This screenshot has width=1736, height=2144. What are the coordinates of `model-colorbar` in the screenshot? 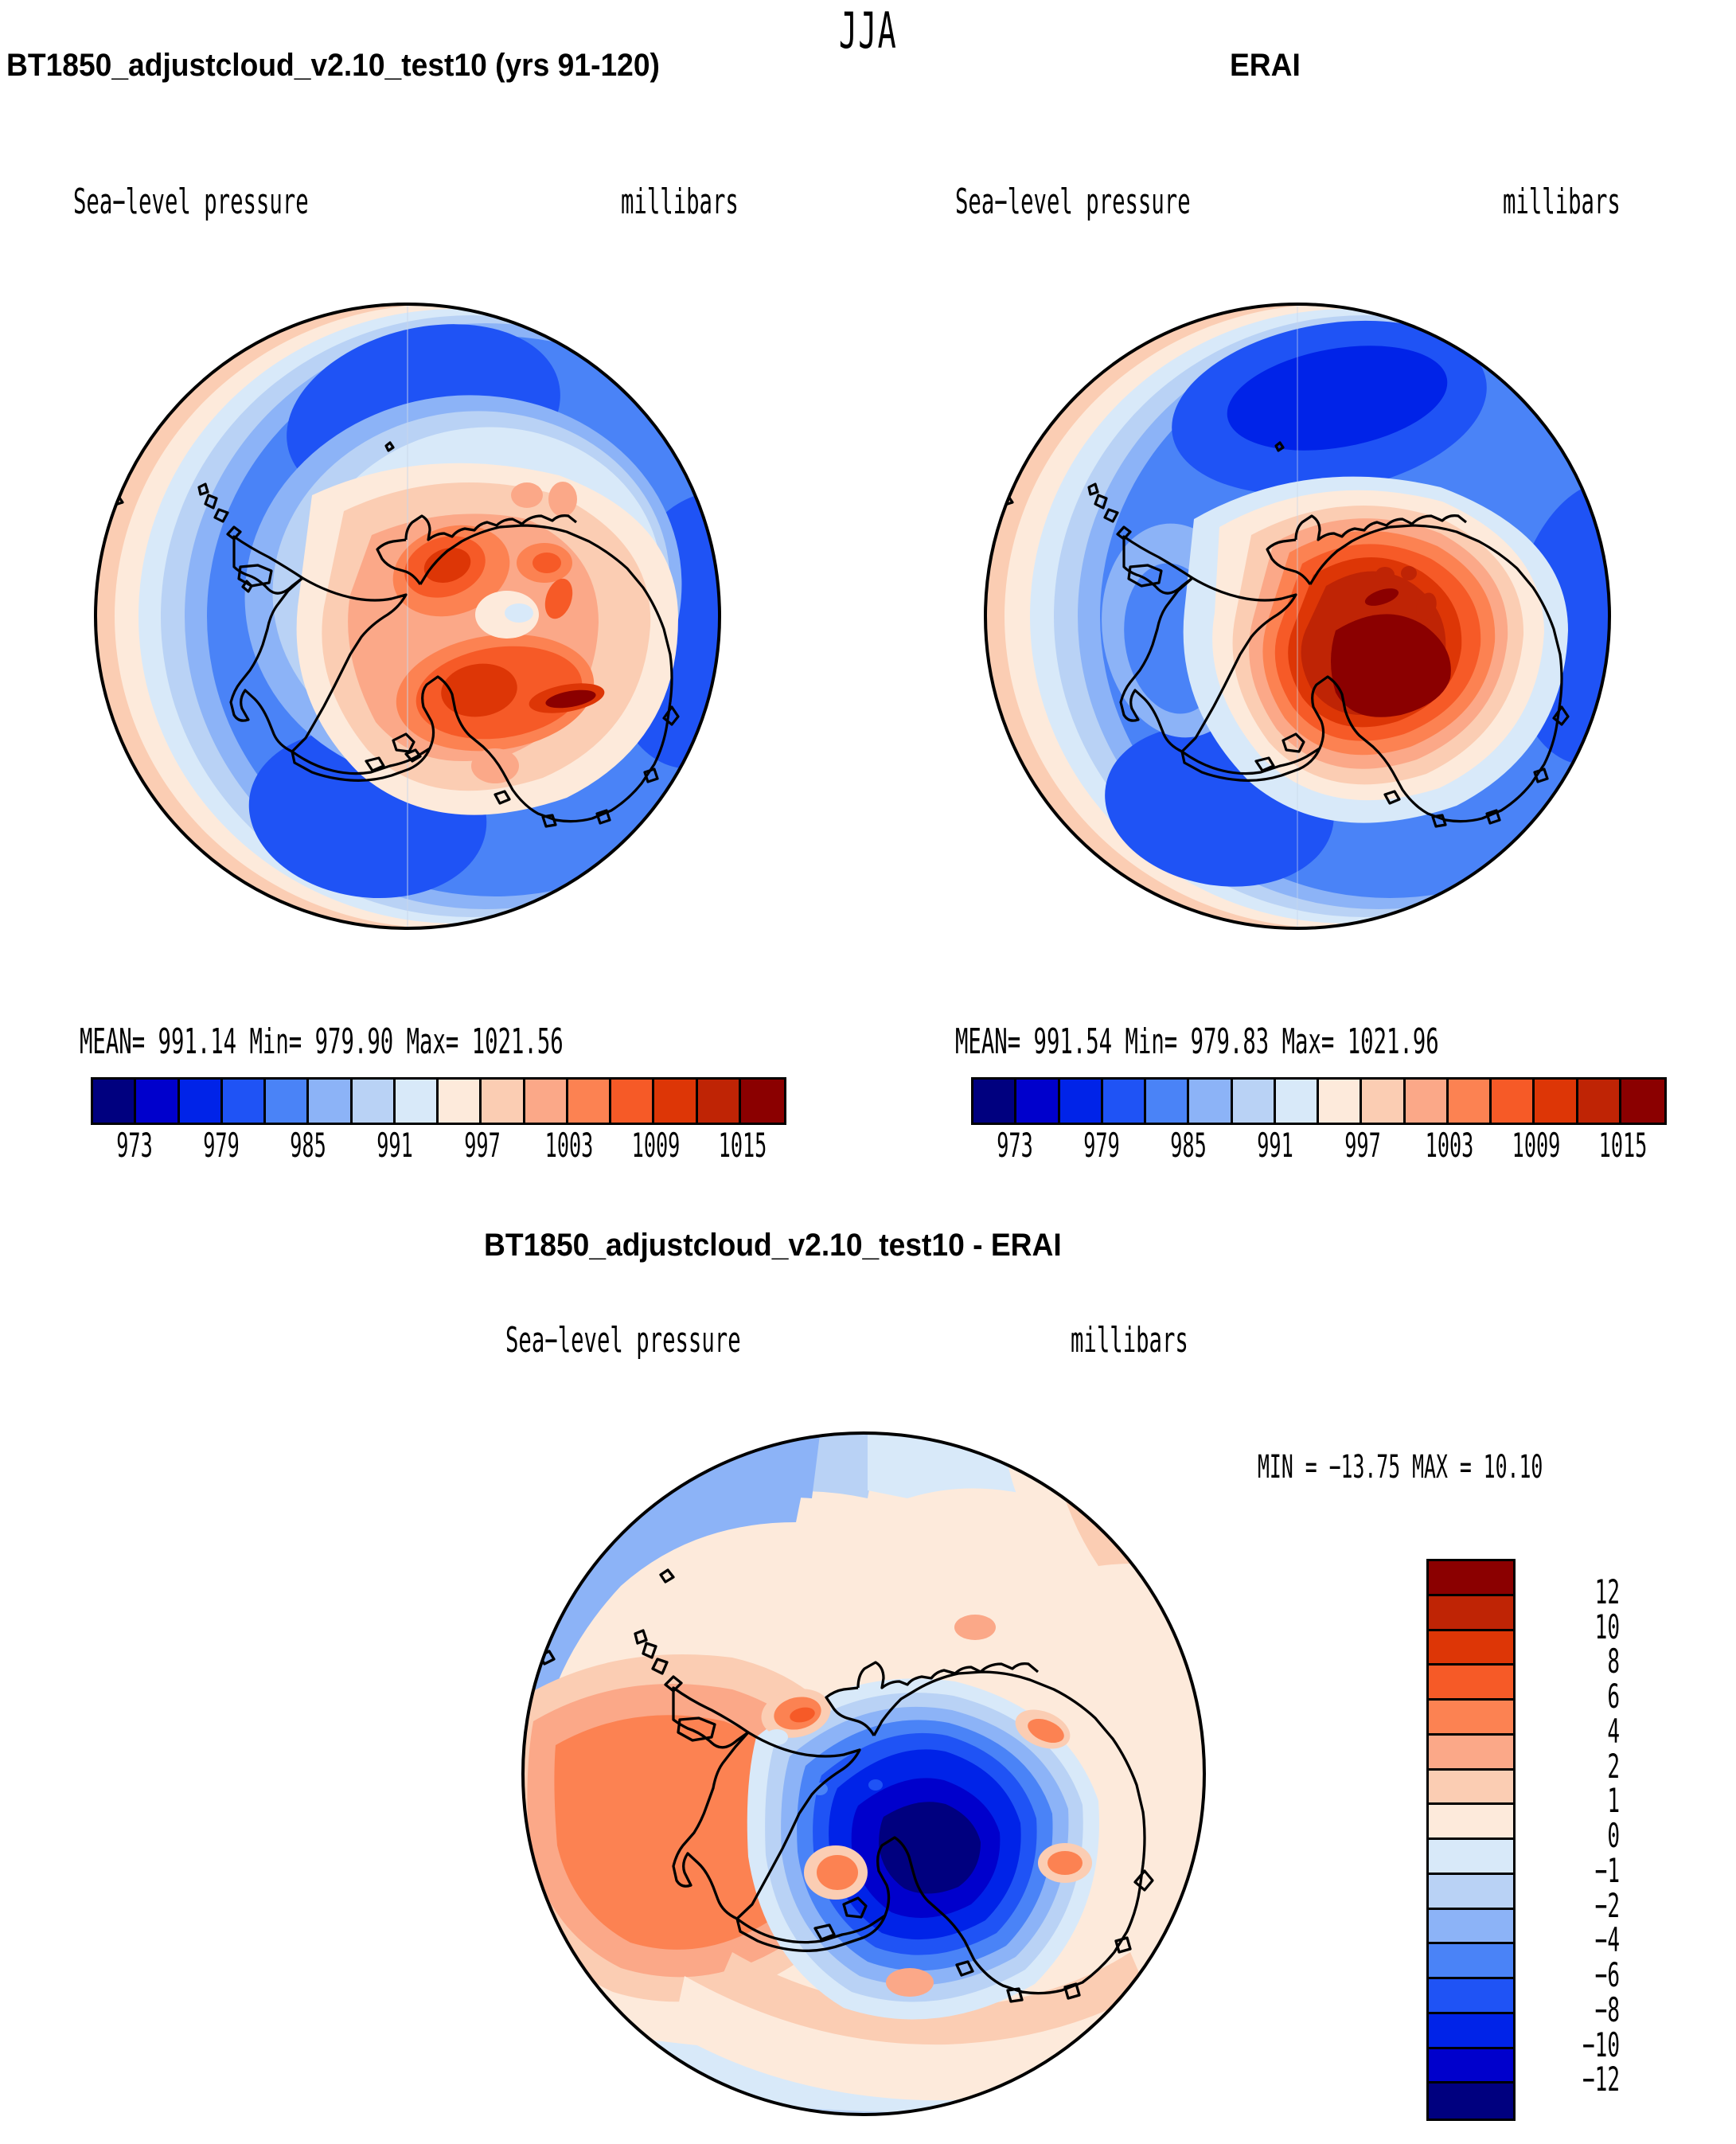 It's located at (438, 1101).